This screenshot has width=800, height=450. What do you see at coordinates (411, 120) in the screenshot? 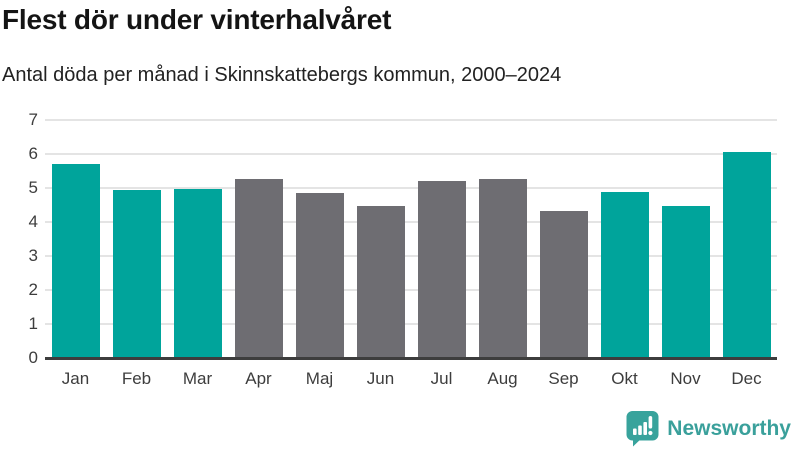
I see `gridline-y7` at bounding box center [411, 120].